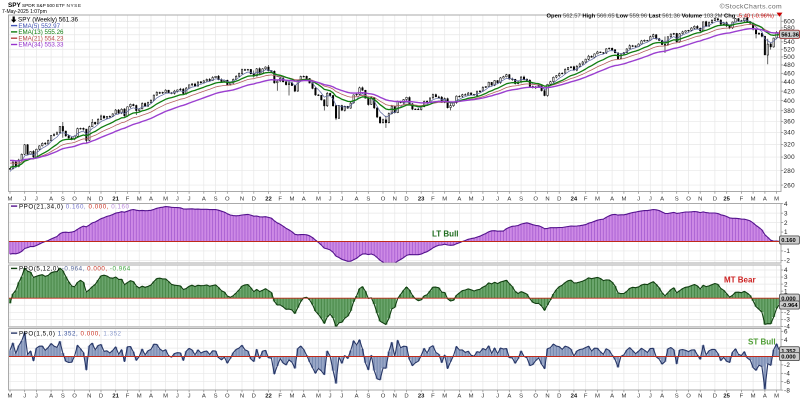 The image size is (800, 400). I want to click on svg-text: 7-May-2025 1:07pm, so click(24, 12).